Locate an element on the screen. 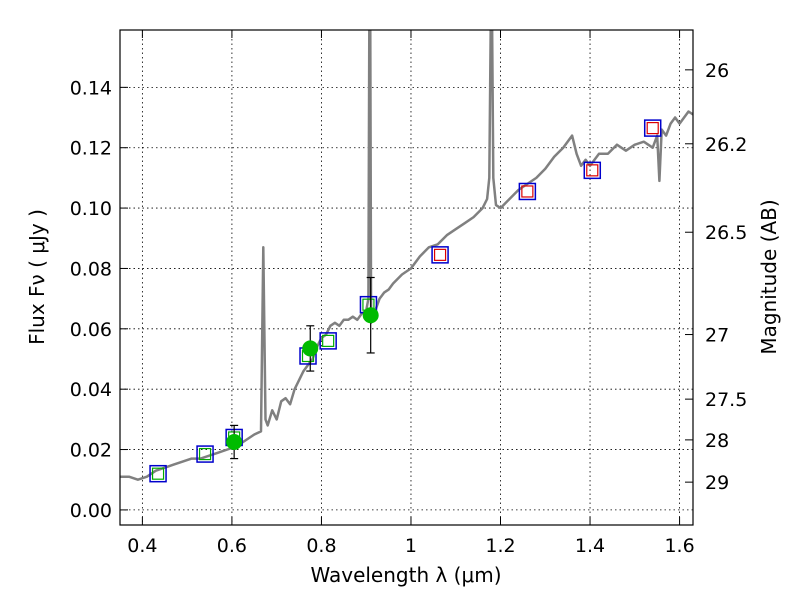  x-tick-label: 0.4 is located at coordinates (142, 546).